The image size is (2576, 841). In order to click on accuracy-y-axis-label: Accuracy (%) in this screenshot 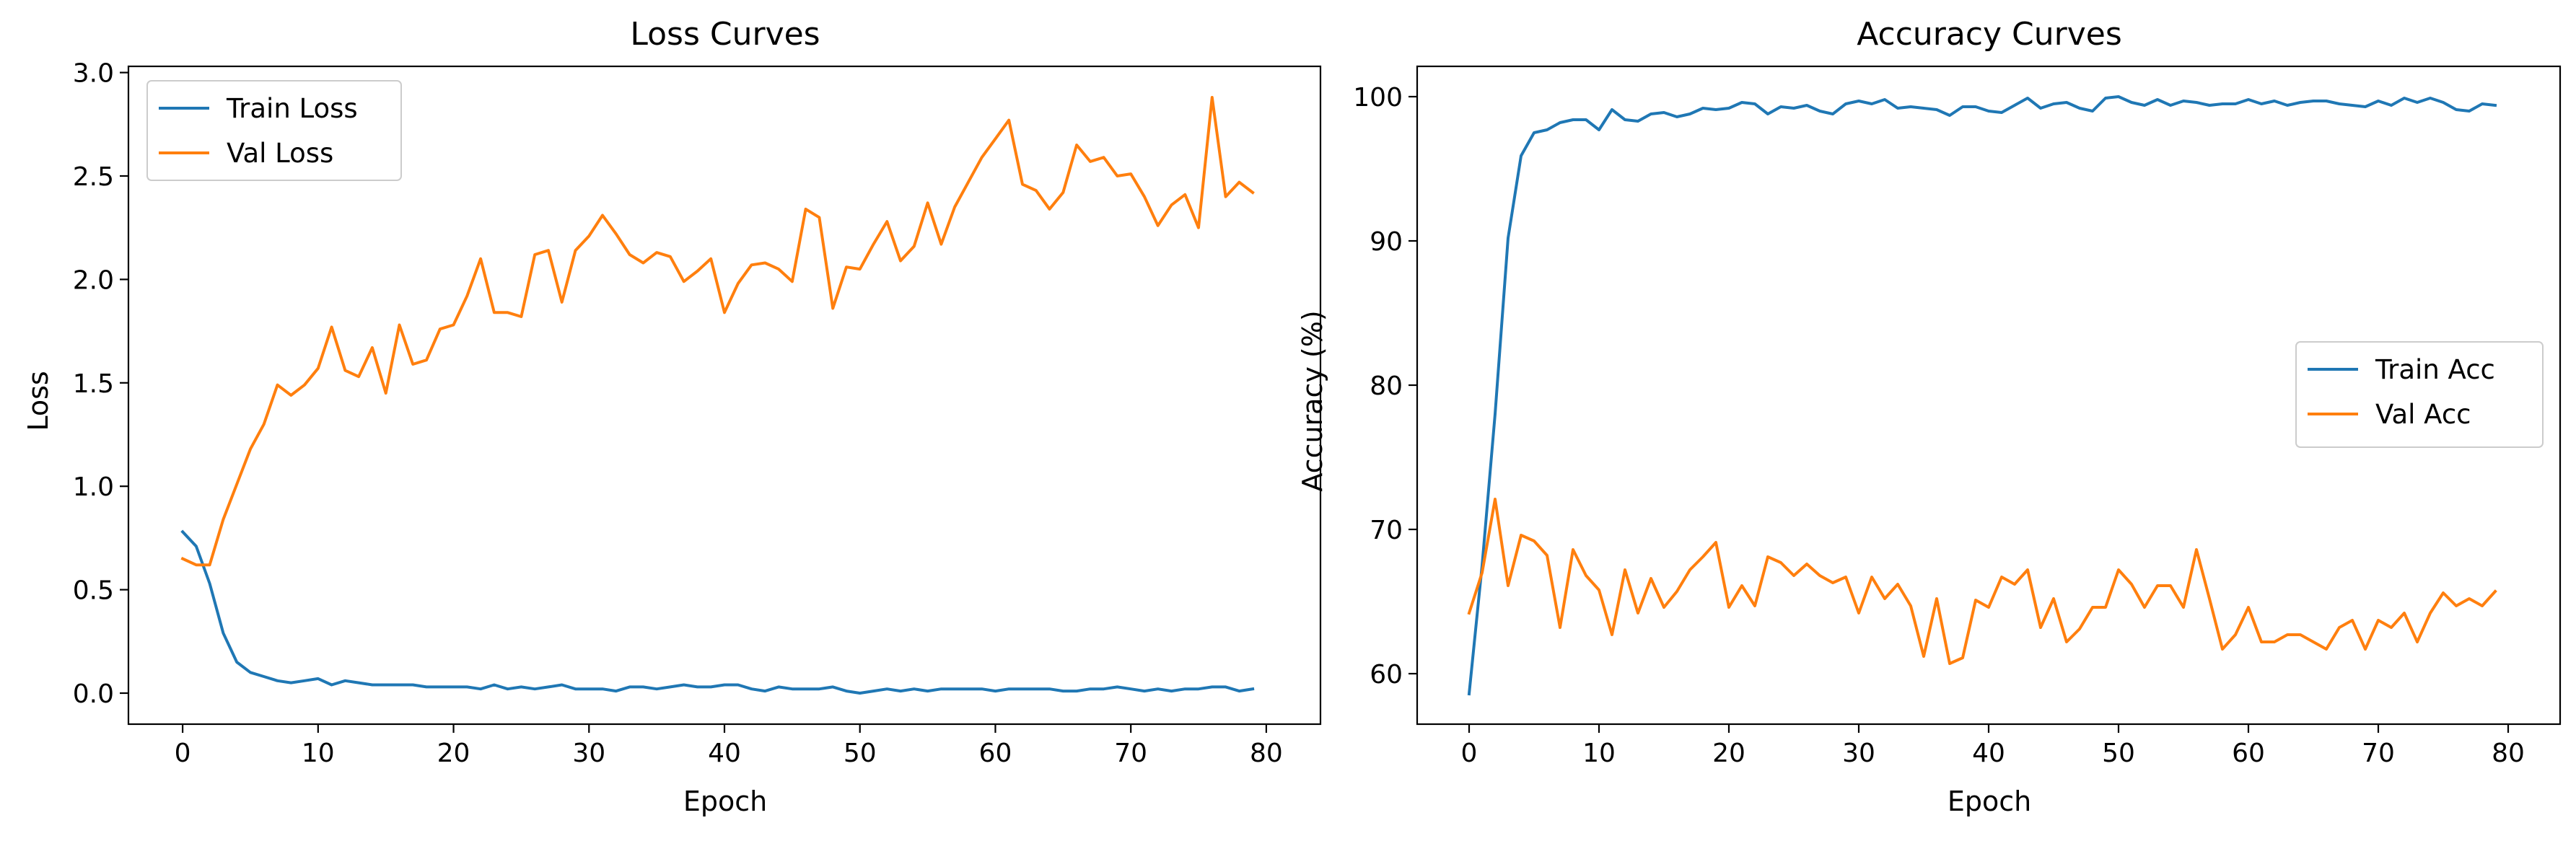, I will do `click(1312, 400)`.